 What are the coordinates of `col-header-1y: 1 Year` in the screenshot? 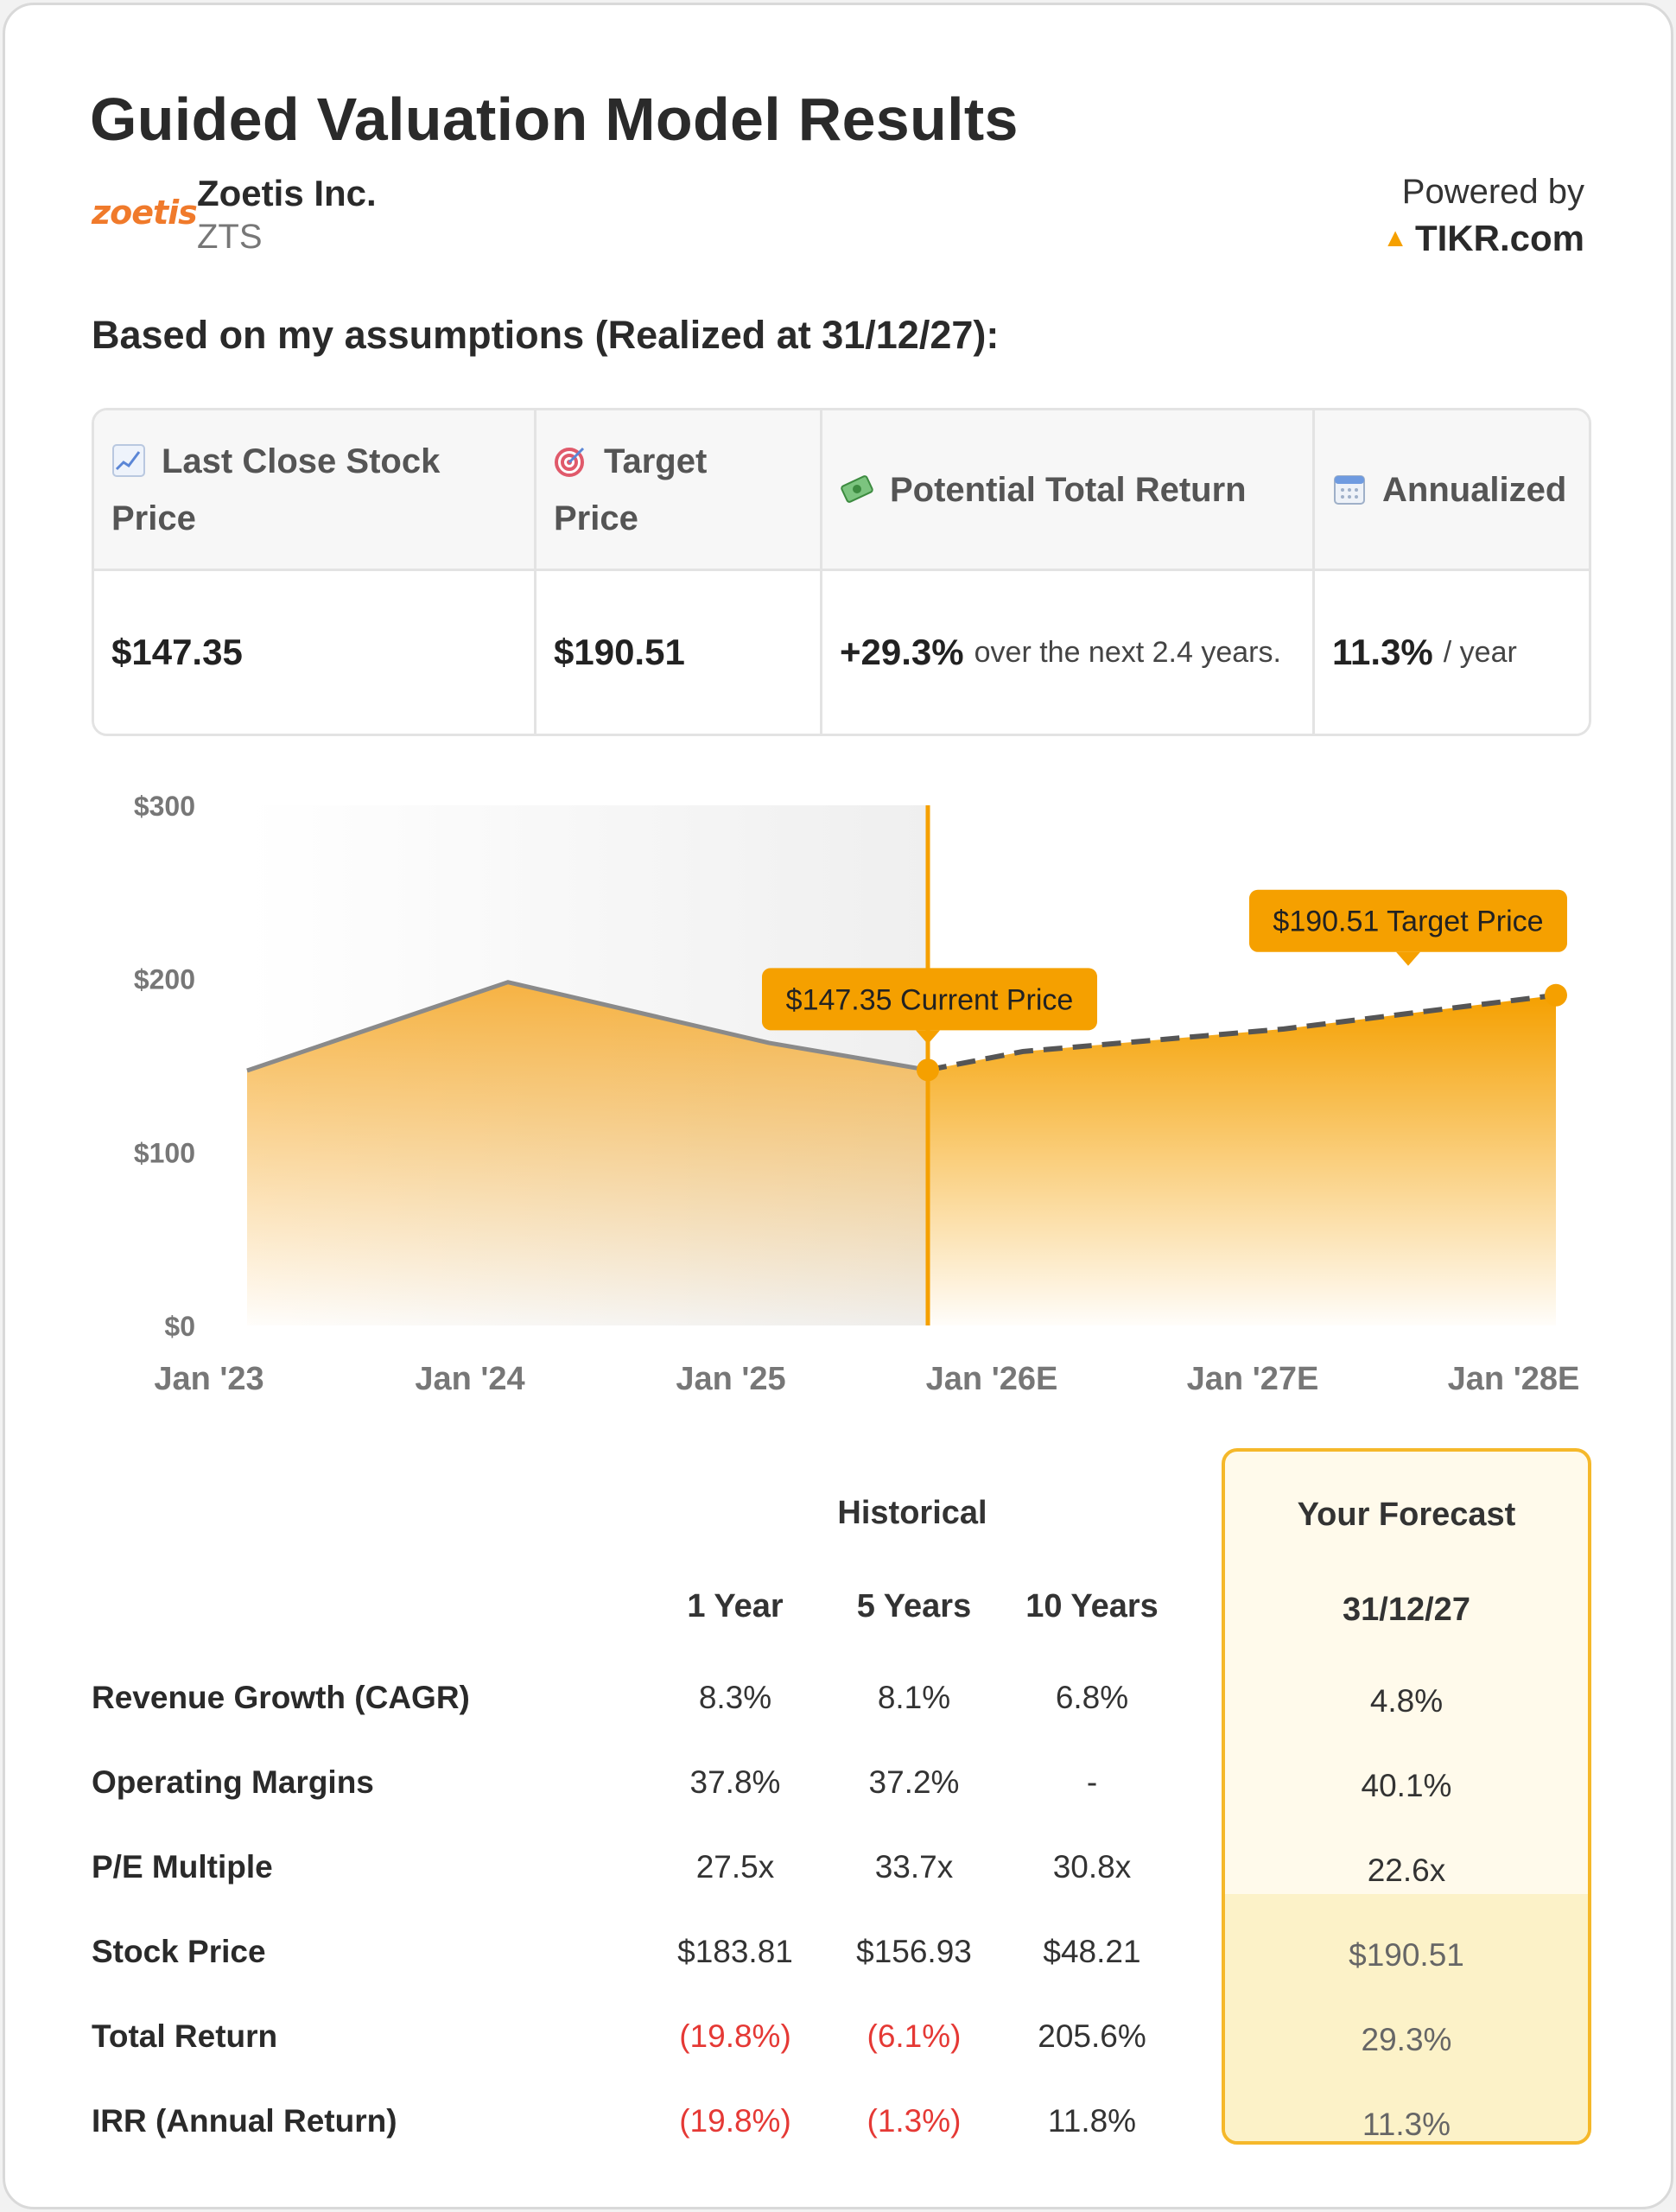 It's located at (735, 1606).